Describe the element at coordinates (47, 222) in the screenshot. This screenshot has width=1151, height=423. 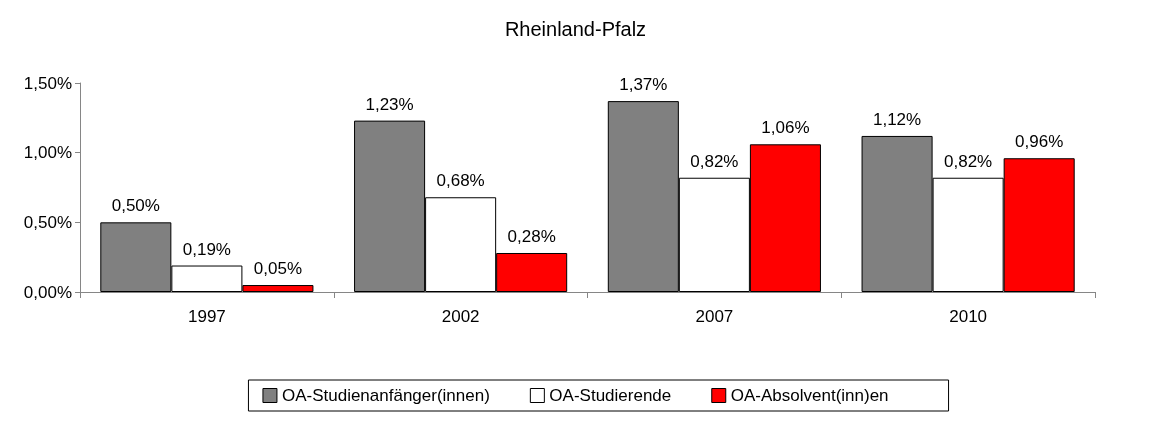
I see `y-tick-label: 0,50%` at that location.